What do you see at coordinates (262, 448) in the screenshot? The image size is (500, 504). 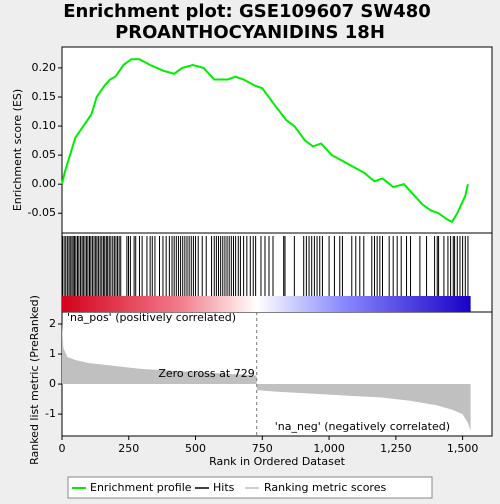 I see `x-tick-label: 750` at bounding box center [262, 448].